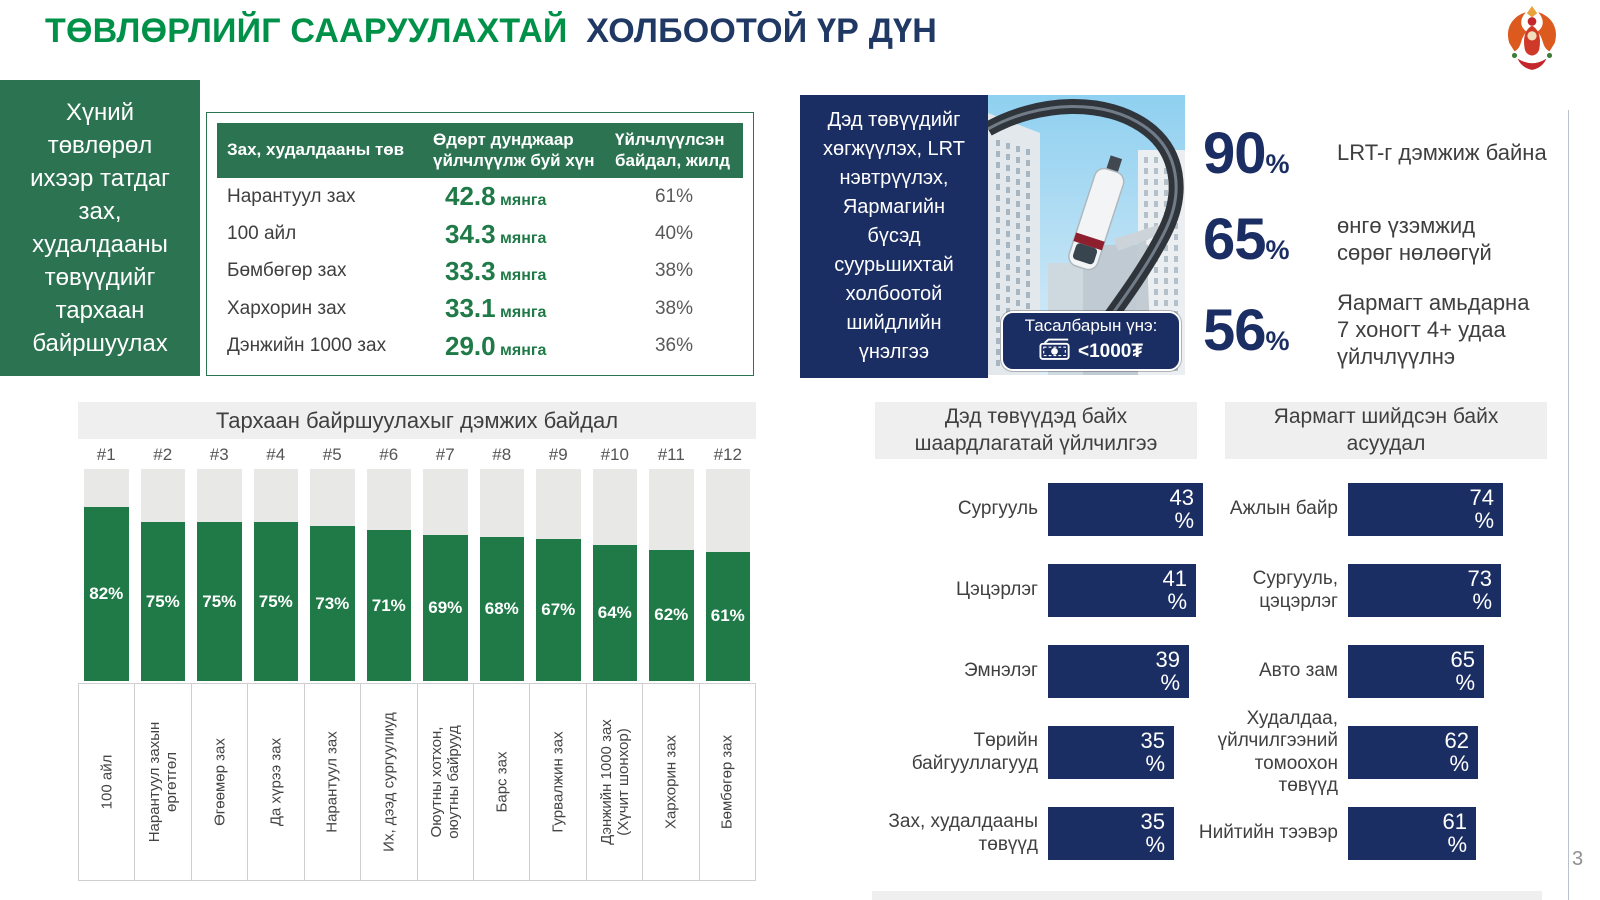 The height and width of the screenshot is (900, 1600). Describe the element at coordinates (445, 454) in the screenshot. I see `rank-label: #7` at that location.